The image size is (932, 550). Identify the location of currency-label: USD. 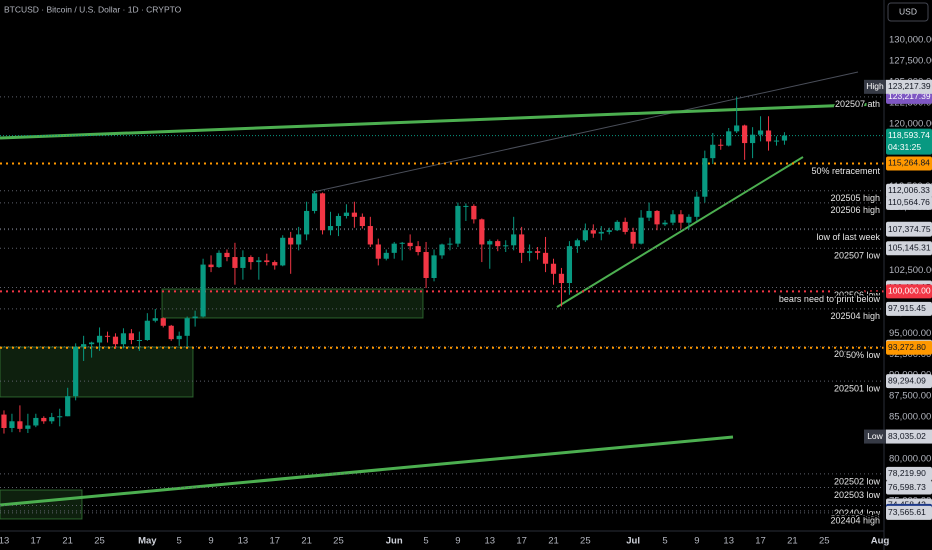
(908, 11).